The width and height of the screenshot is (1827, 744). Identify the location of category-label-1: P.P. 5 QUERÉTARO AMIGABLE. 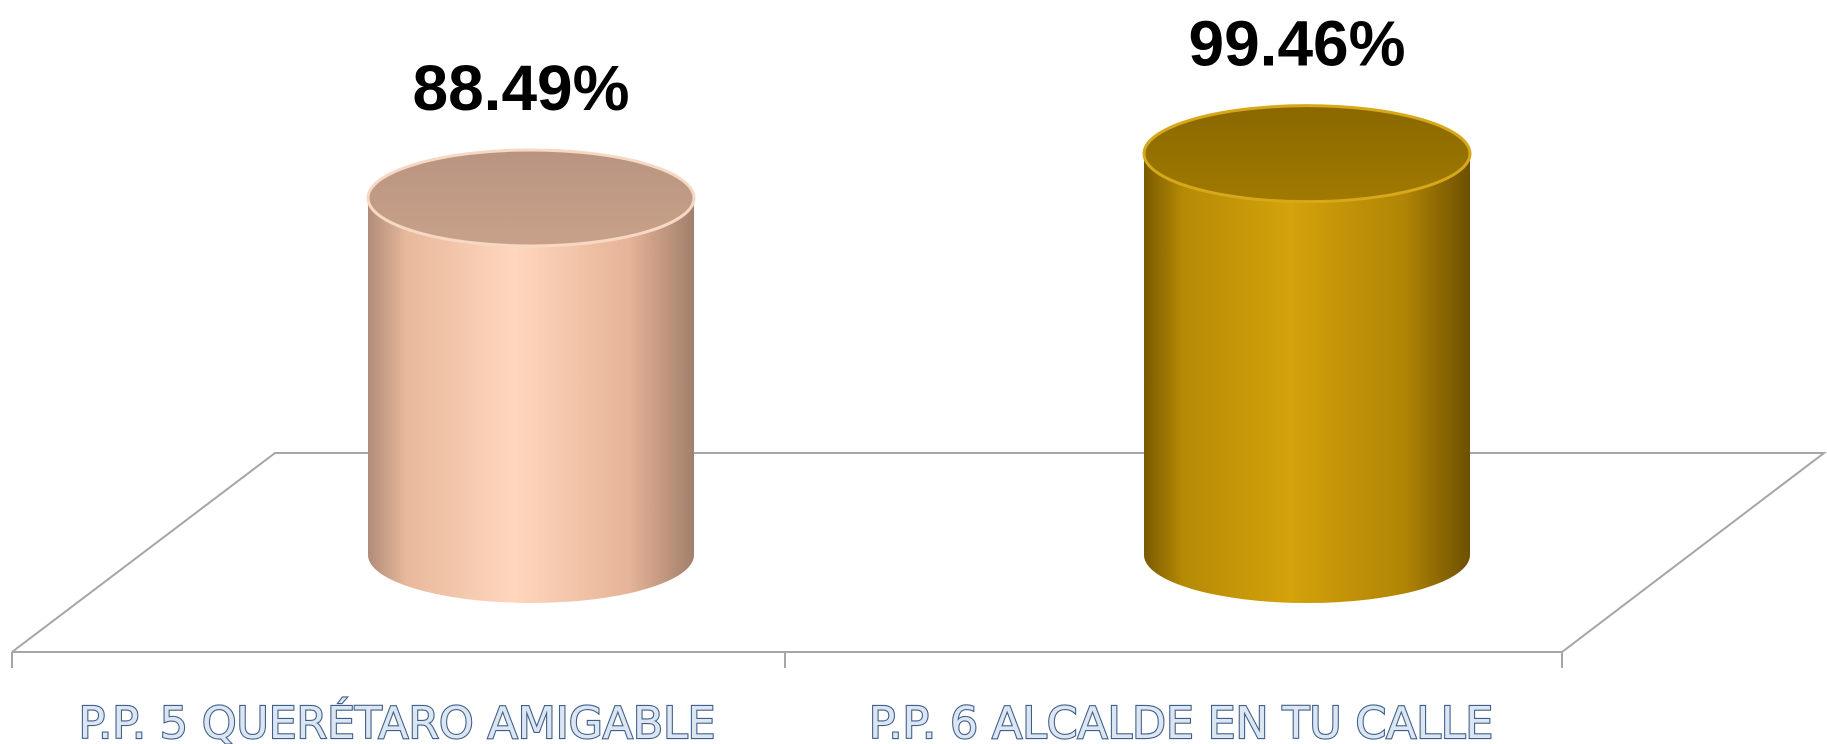
(397, 720).